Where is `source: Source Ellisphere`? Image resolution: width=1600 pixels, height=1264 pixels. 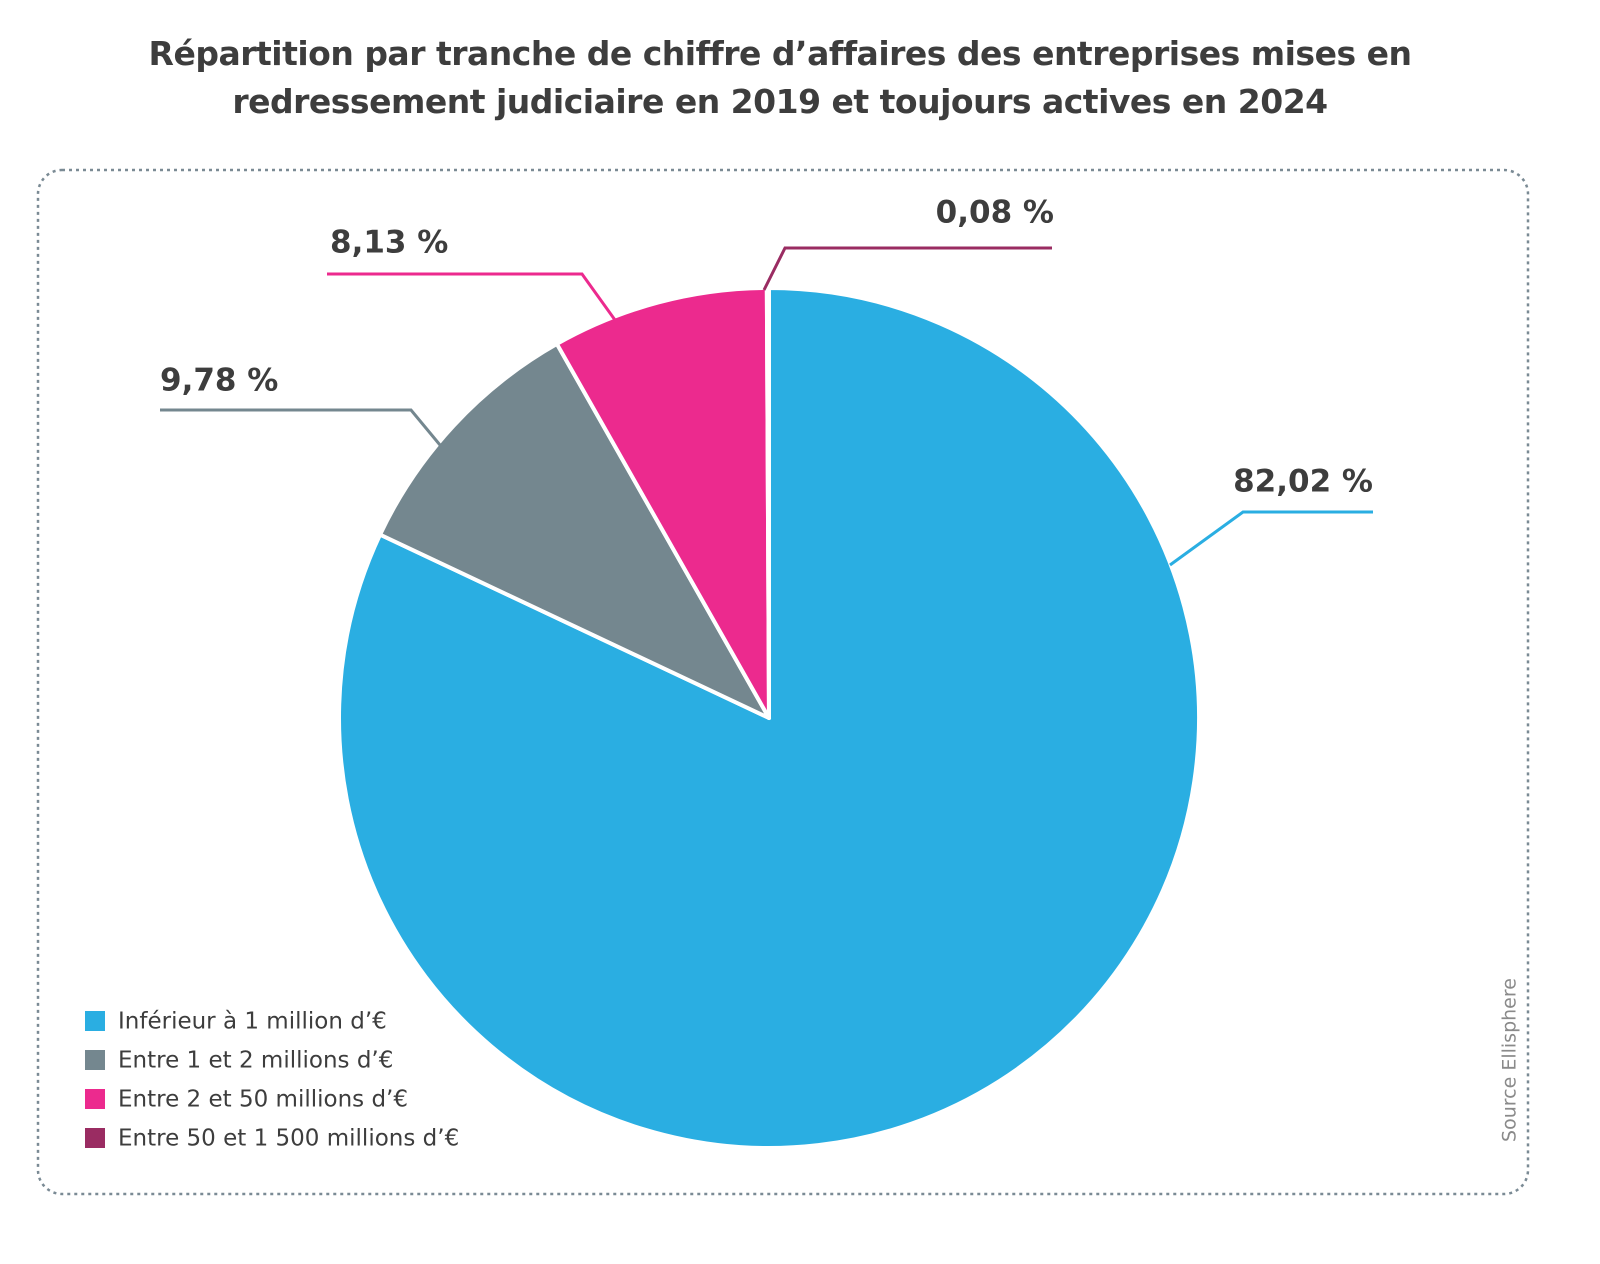 source: Source Ellisphere is located at coordinates (1510, 1060).